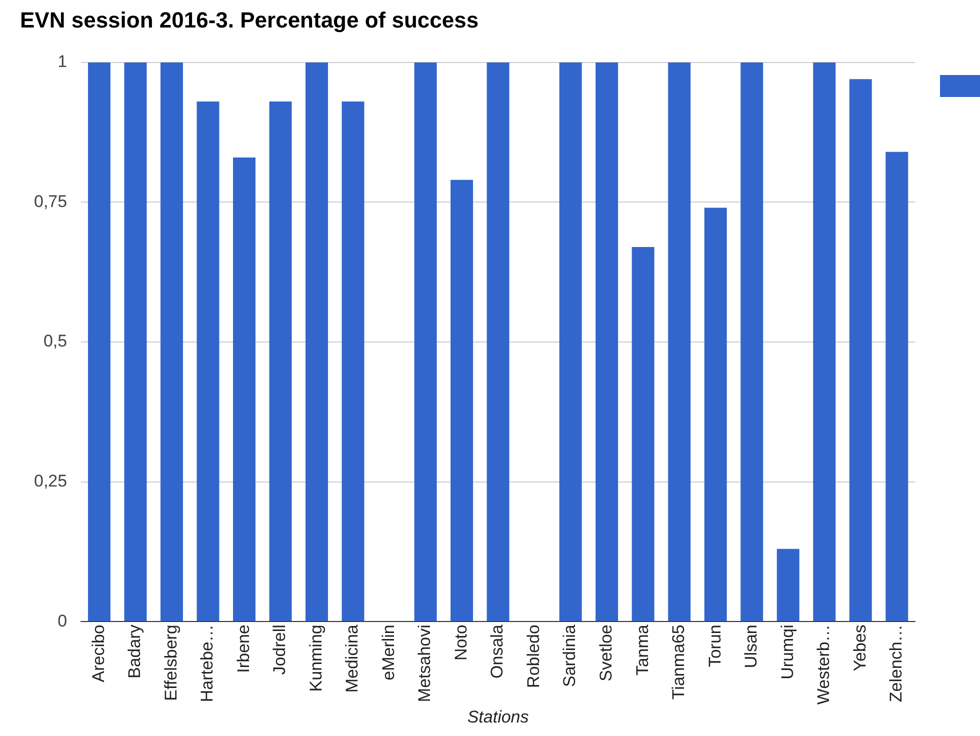 This screenshot has height=736, width=980. Describe the element at coordinates (424, 663) in the screenshot. I see `x-tick-label: Metsahovi` at that location.